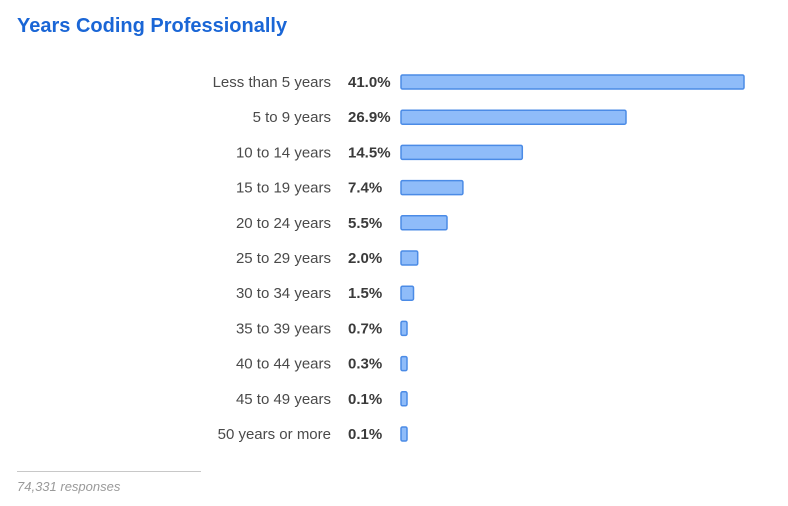  I want to click on value-label: 41.0%, so click(369, 82).